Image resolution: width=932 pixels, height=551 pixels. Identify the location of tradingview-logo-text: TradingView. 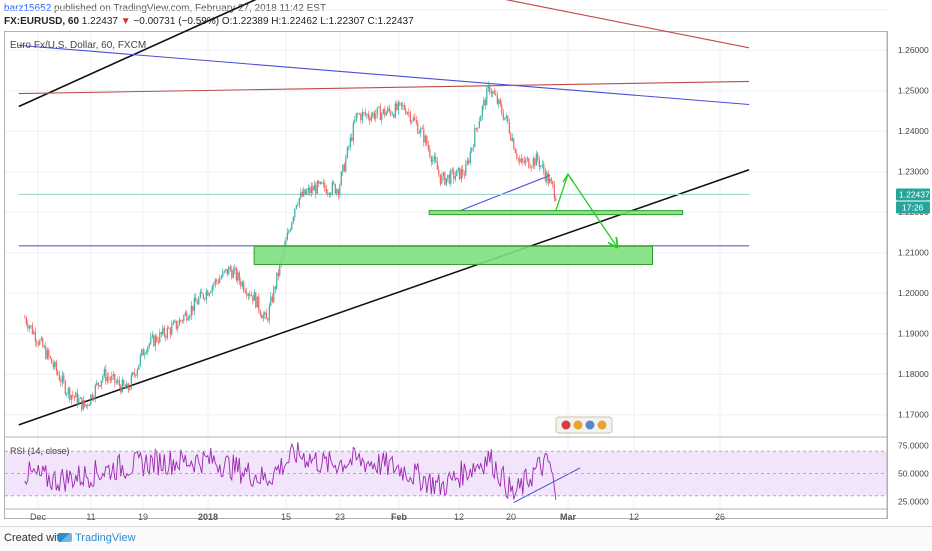
(105, 538).